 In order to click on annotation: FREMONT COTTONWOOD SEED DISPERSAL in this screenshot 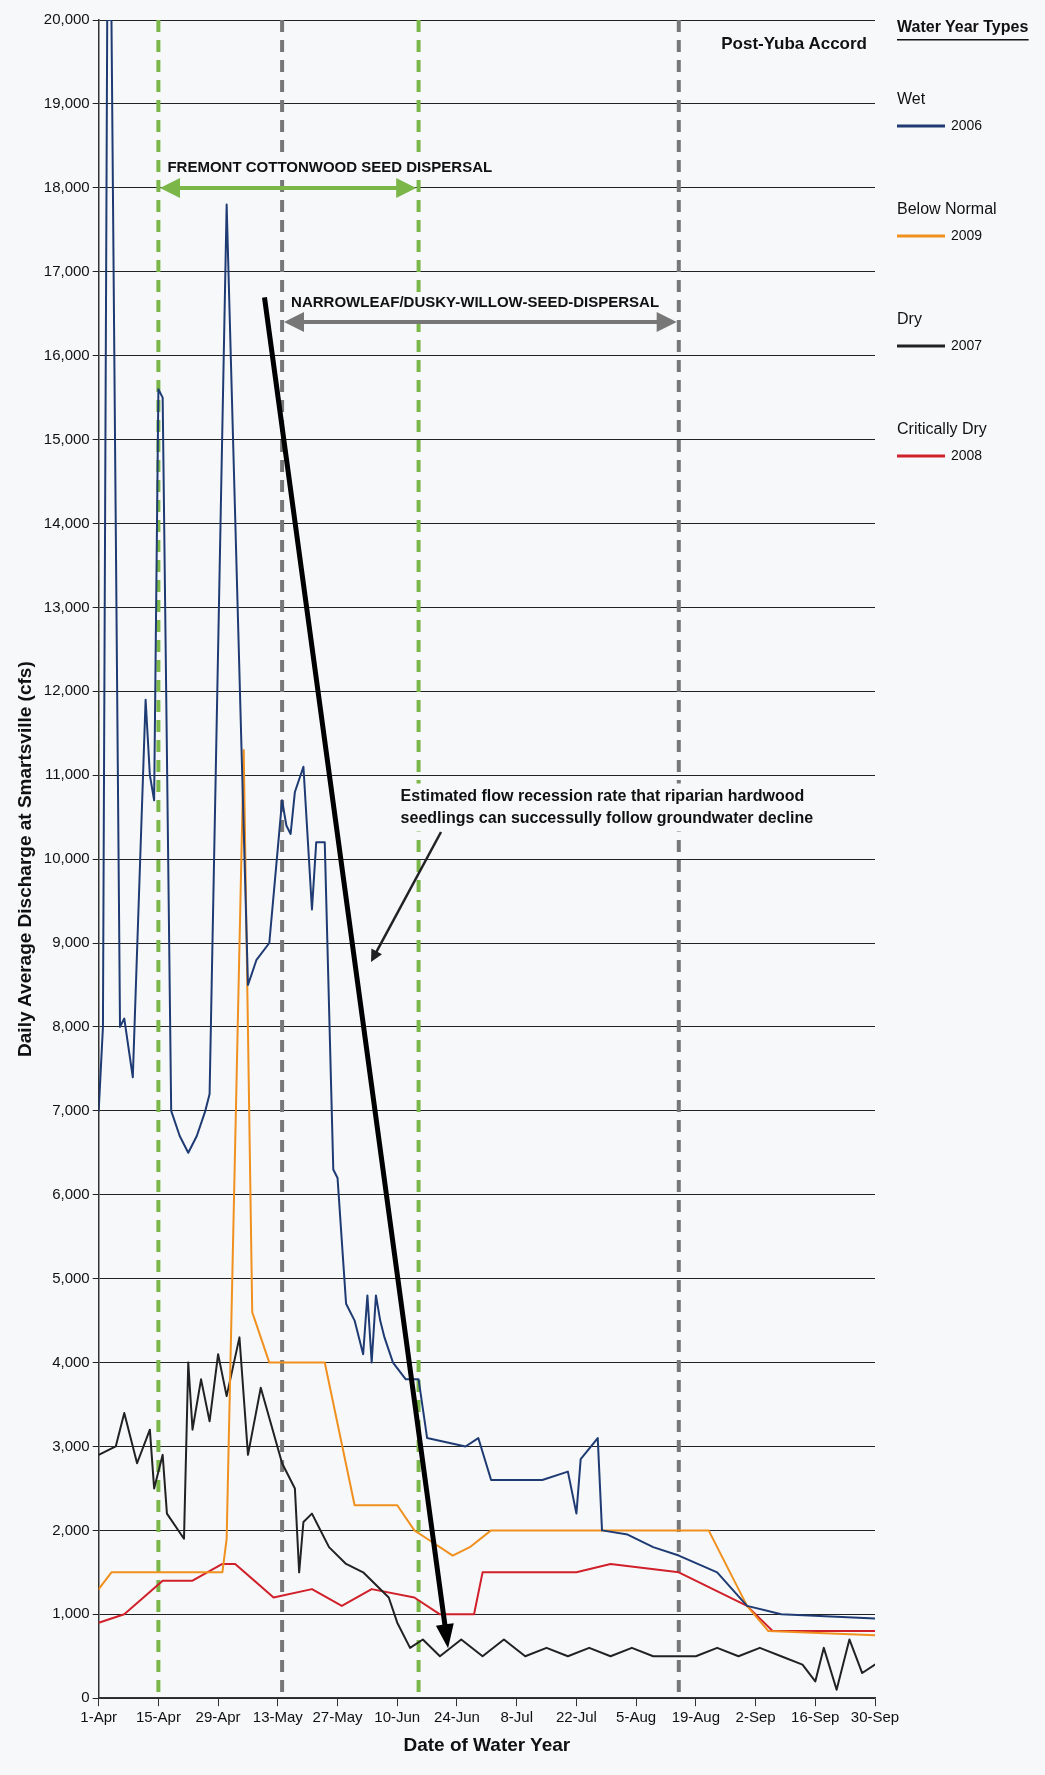, I will do `click(330, 167)`.